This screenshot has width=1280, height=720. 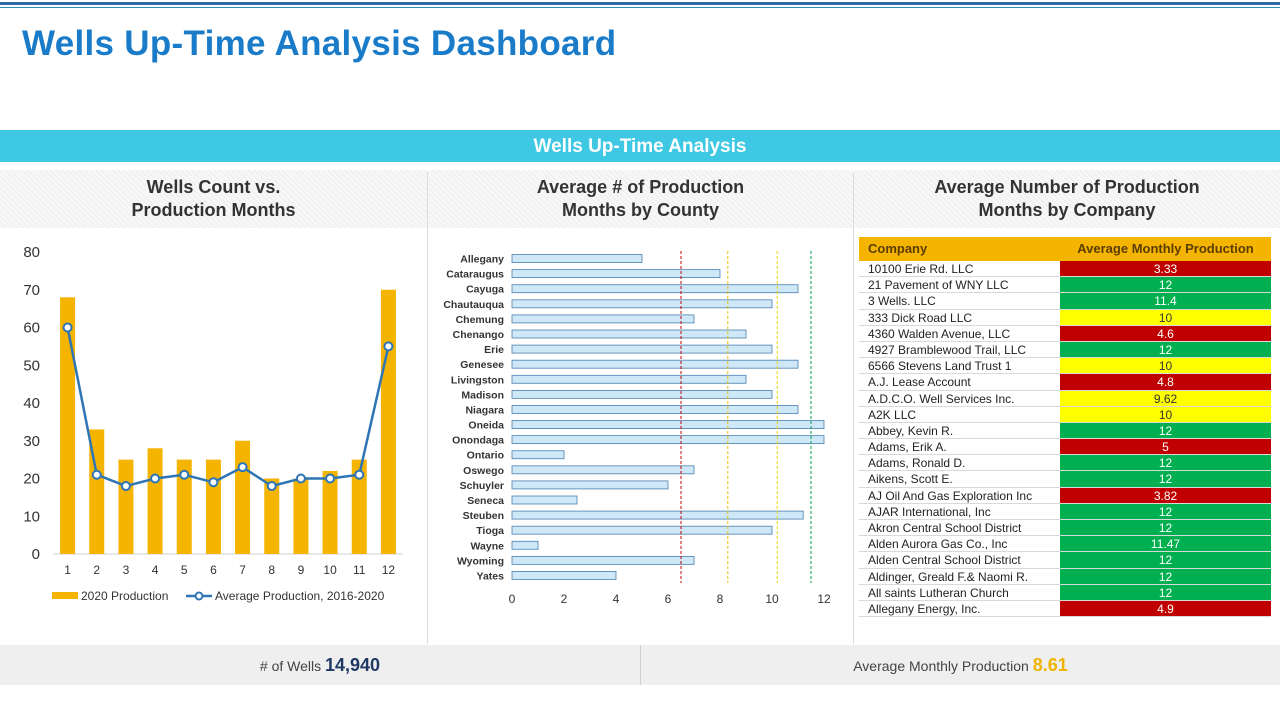 I want to click on legend-bar-label: 2020 Production, so click(x=124, y=596).